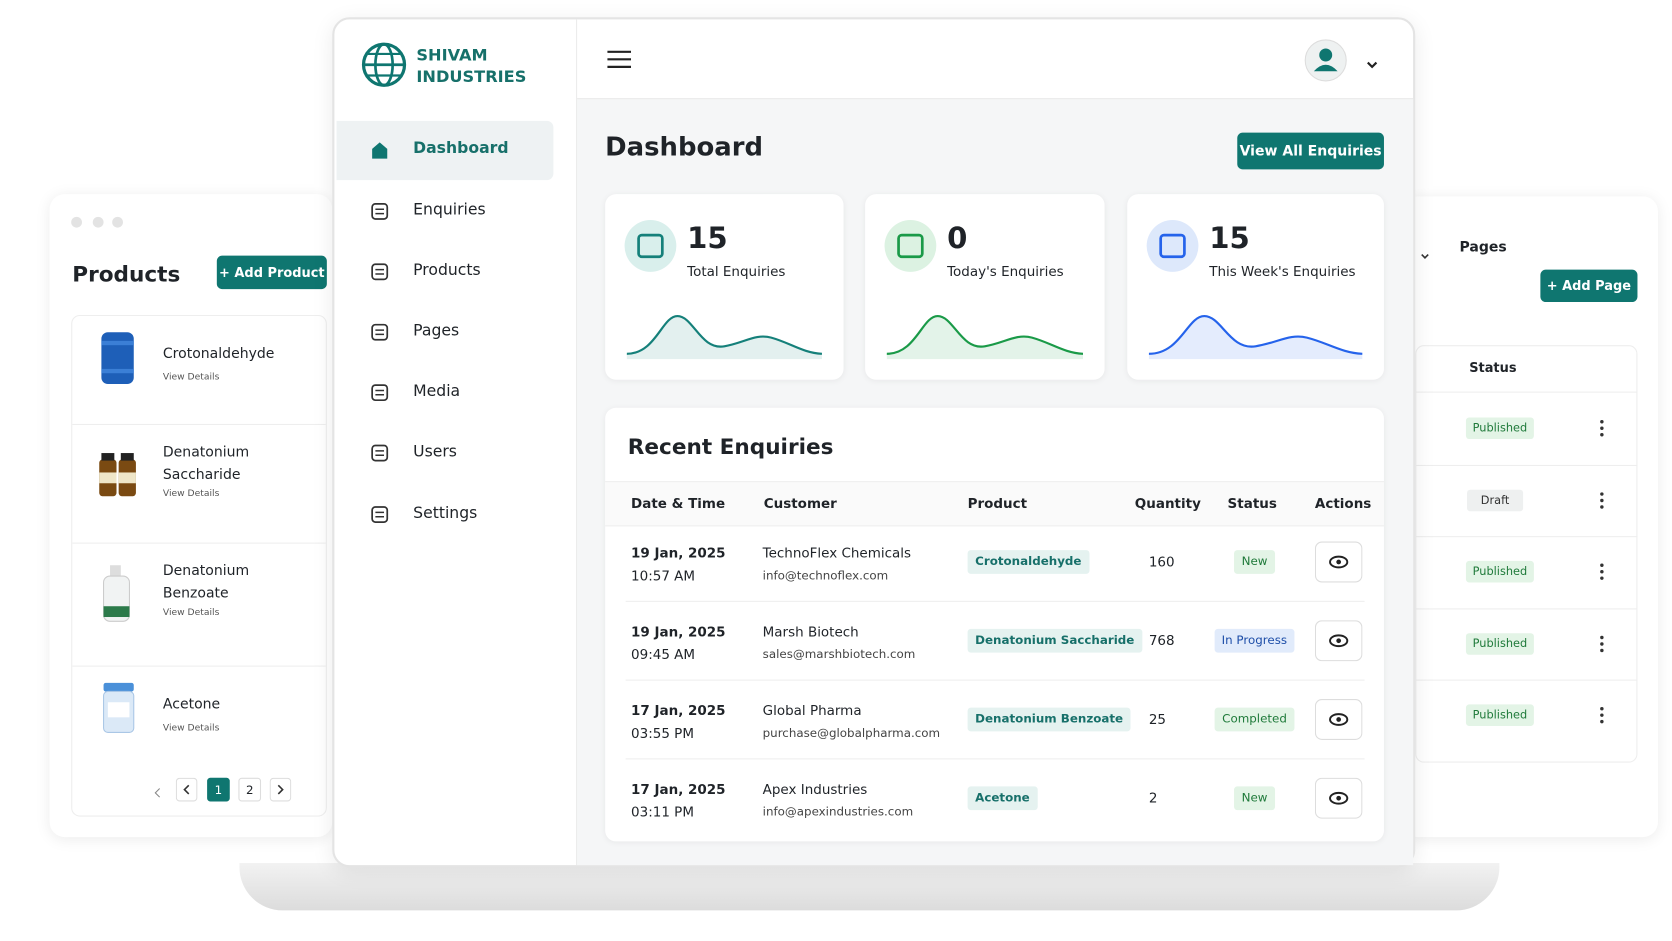 The height and width of the screenshot is (941, 1672). What do you see at coordinates (1255, 562) in the screenshot?
I see `status-pill: New` at bounding box center [1255, 562].